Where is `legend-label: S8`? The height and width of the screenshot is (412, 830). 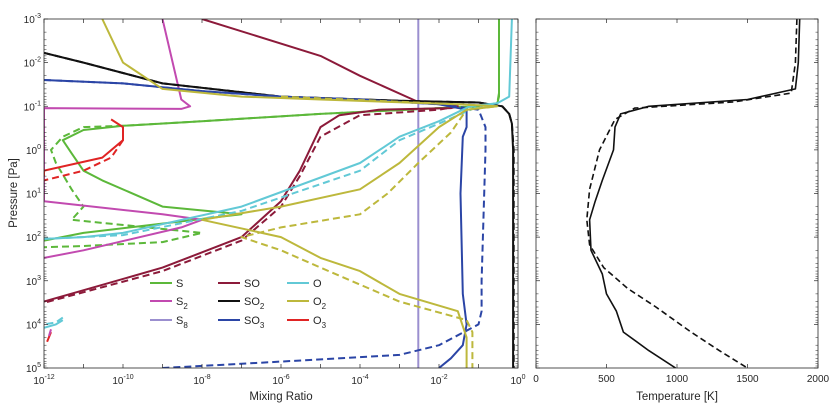
legend-label: S8 is located at coordinates (182, 322).